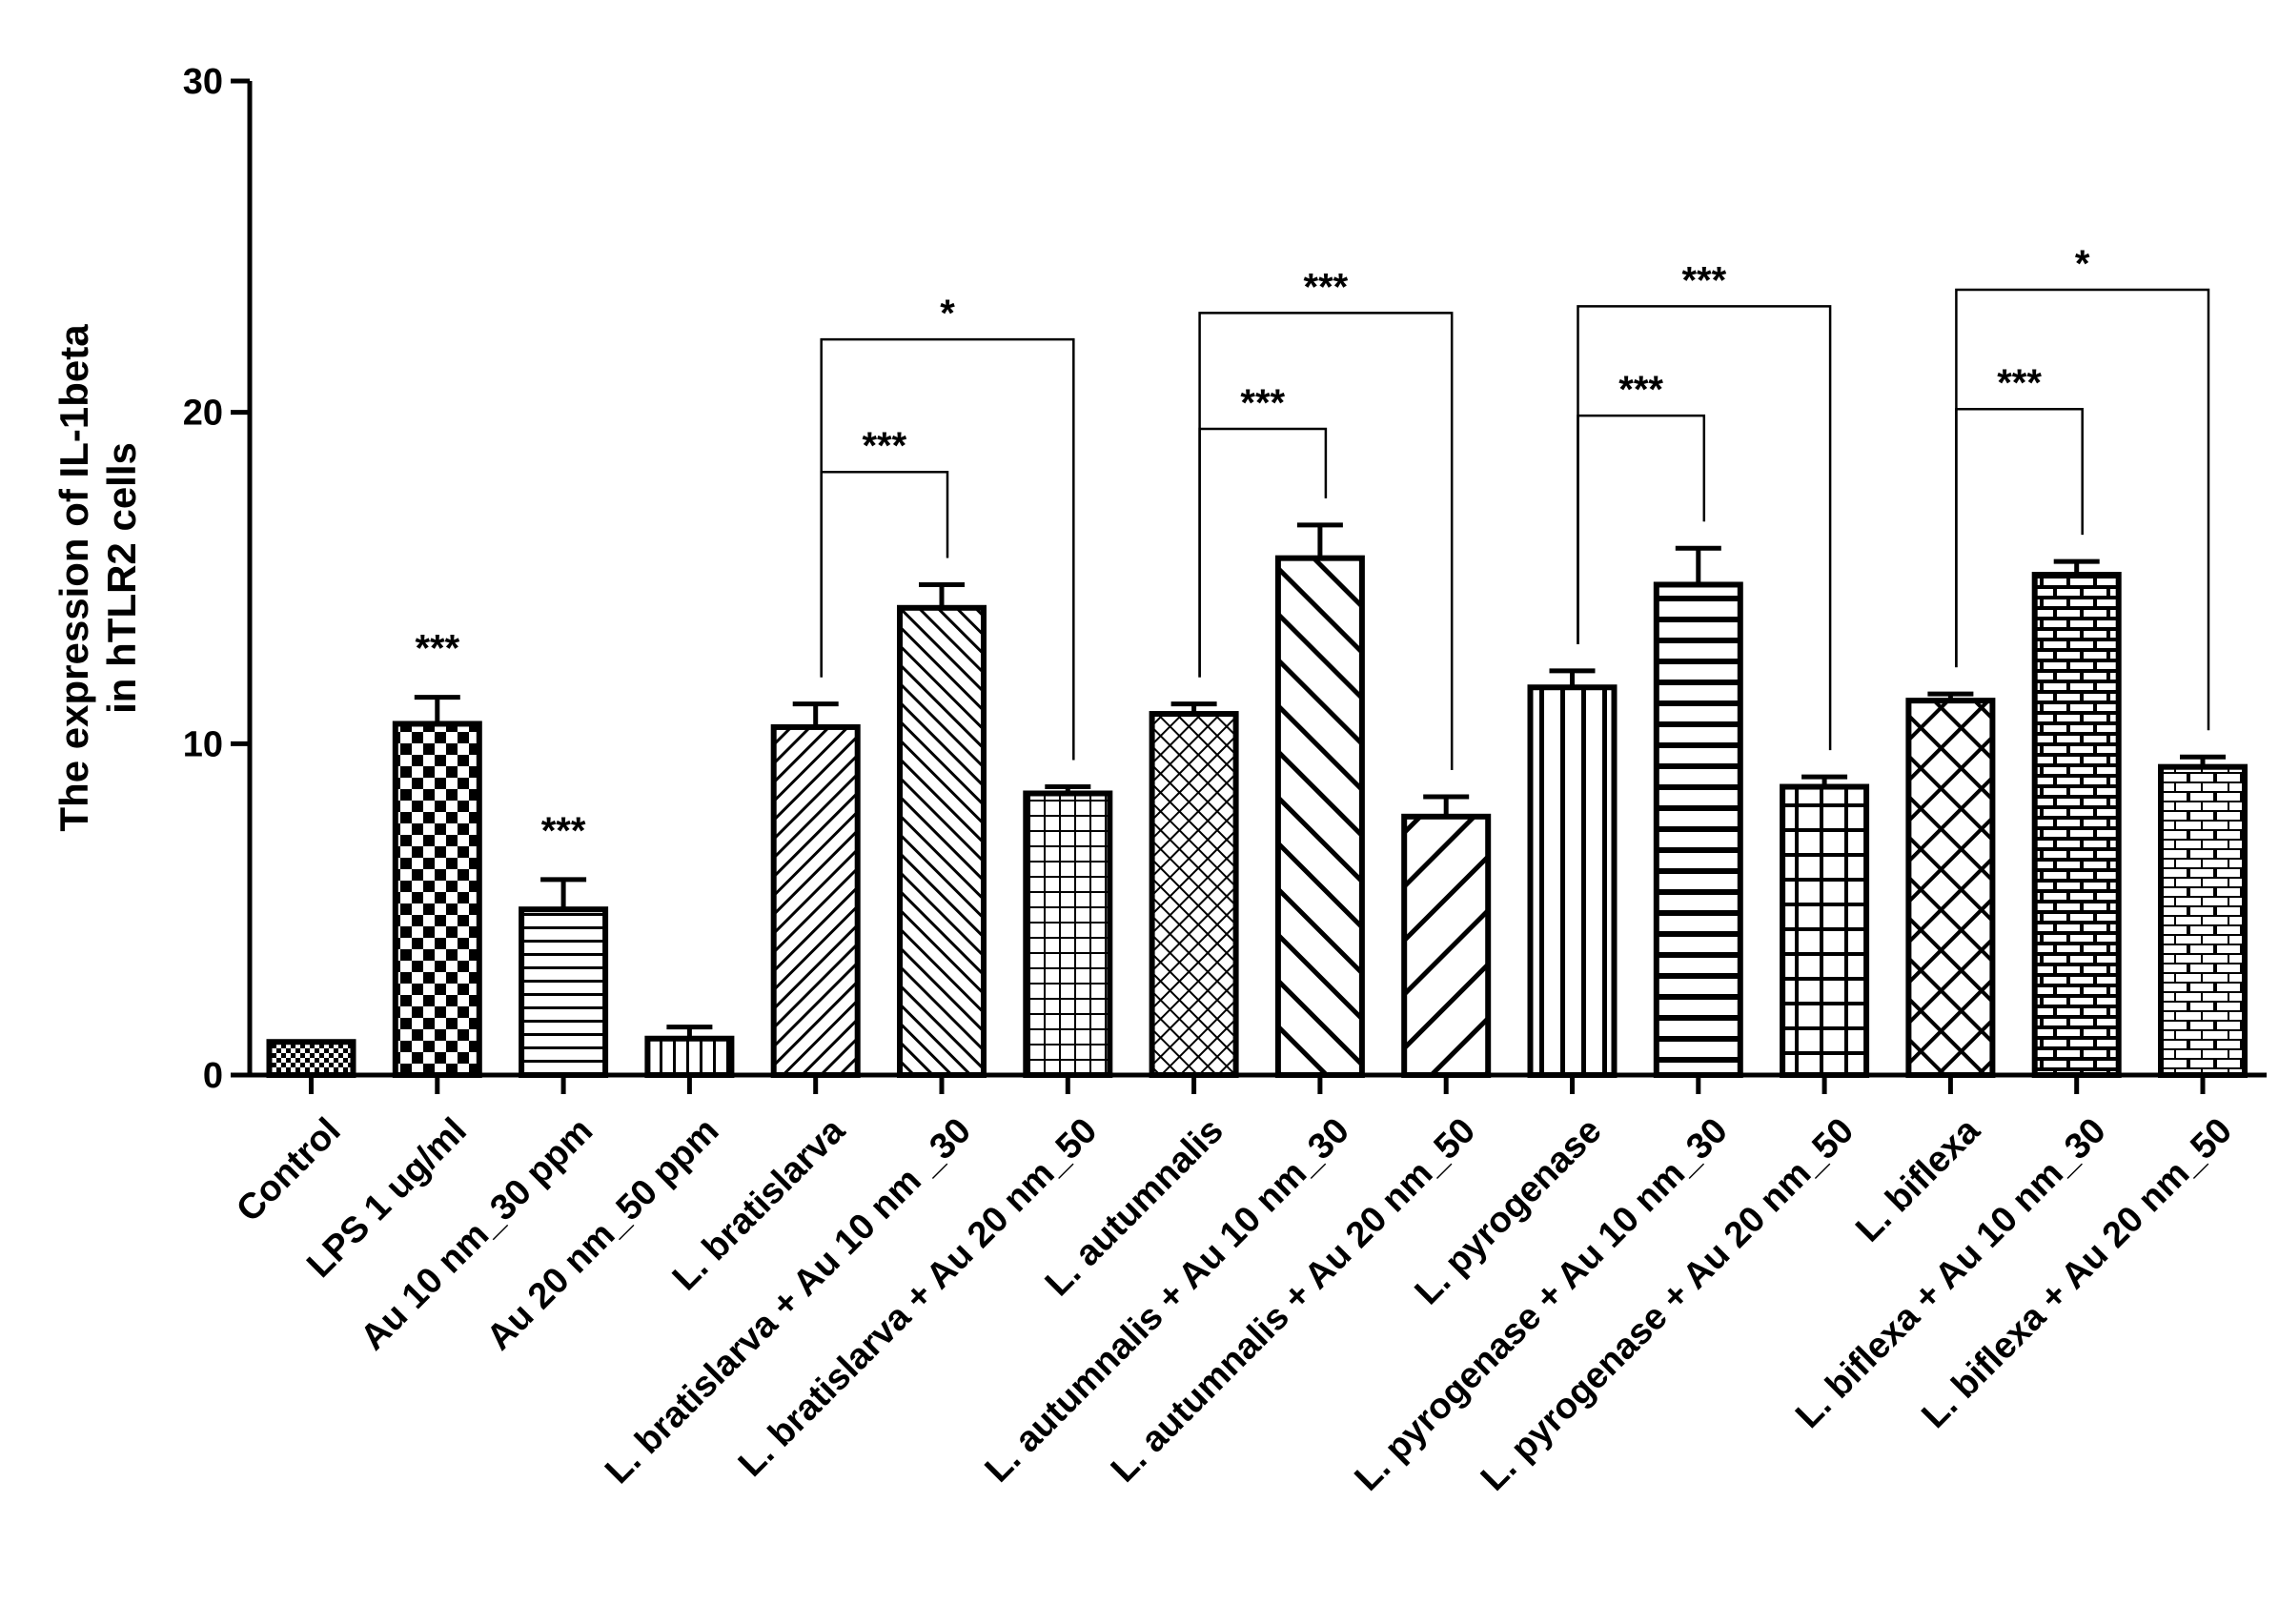 The height and width of the screenshot is (1624, 2279). What do you see at coordinates (288, 1169) in the screenshot?
I see `x-category-label: Control` at bounding box center [288, 1169].